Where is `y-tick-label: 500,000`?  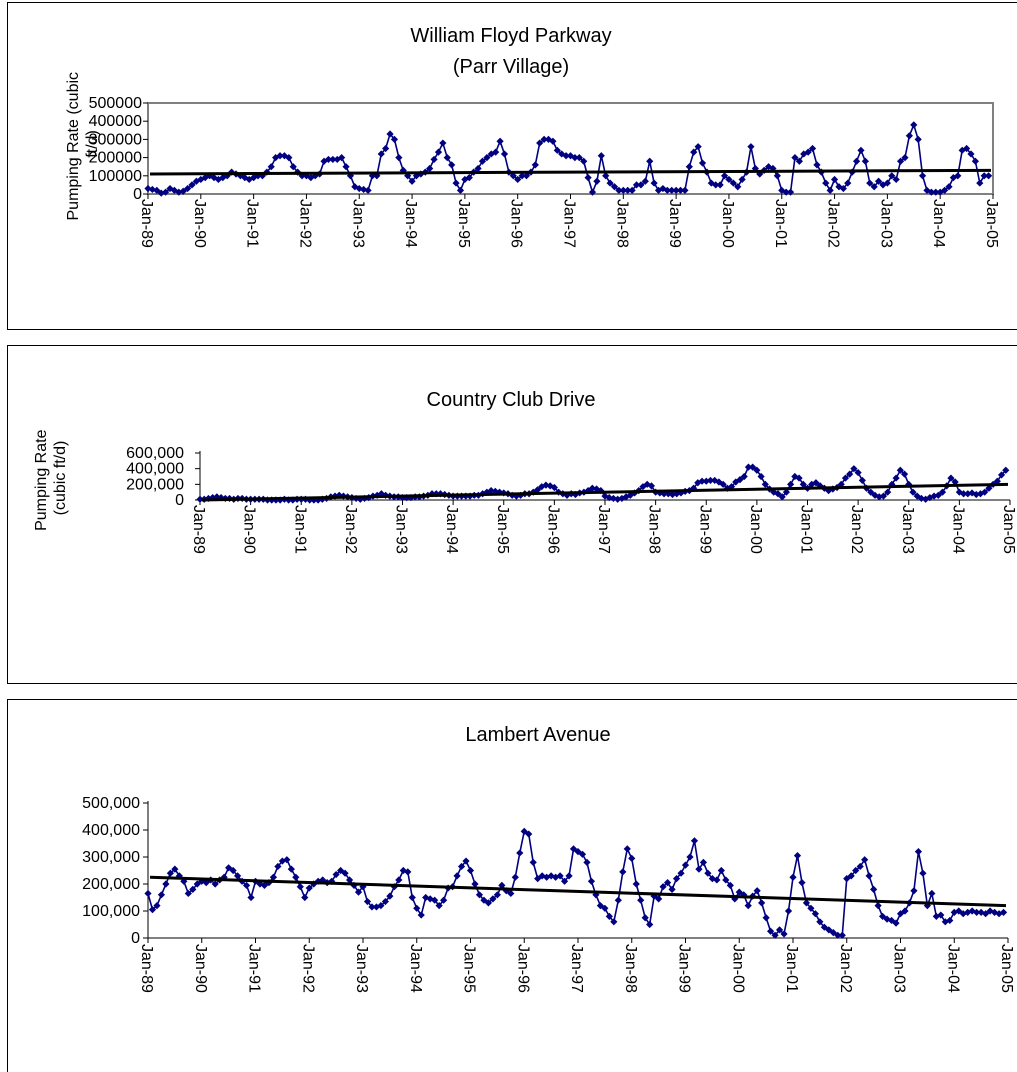
y-tick-label: 500,000 is located at coordinates (111, 803).